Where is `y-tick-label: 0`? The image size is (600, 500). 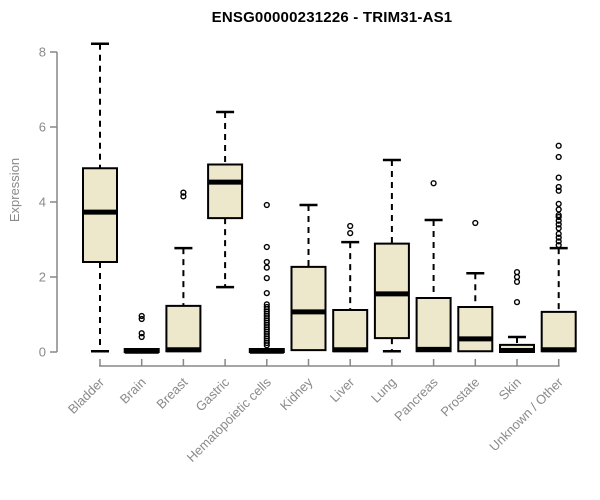
y-tick-label: 0 is located at coordinates (42, 352).